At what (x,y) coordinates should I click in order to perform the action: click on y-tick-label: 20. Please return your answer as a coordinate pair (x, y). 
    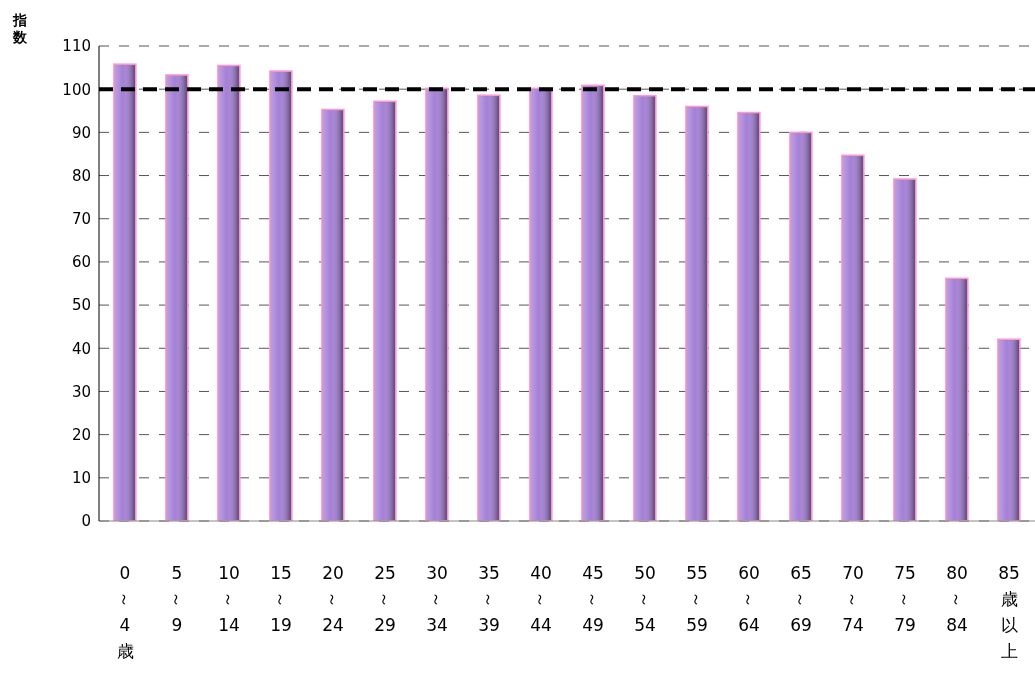
    Looking at the image, I should click on (81, 434).